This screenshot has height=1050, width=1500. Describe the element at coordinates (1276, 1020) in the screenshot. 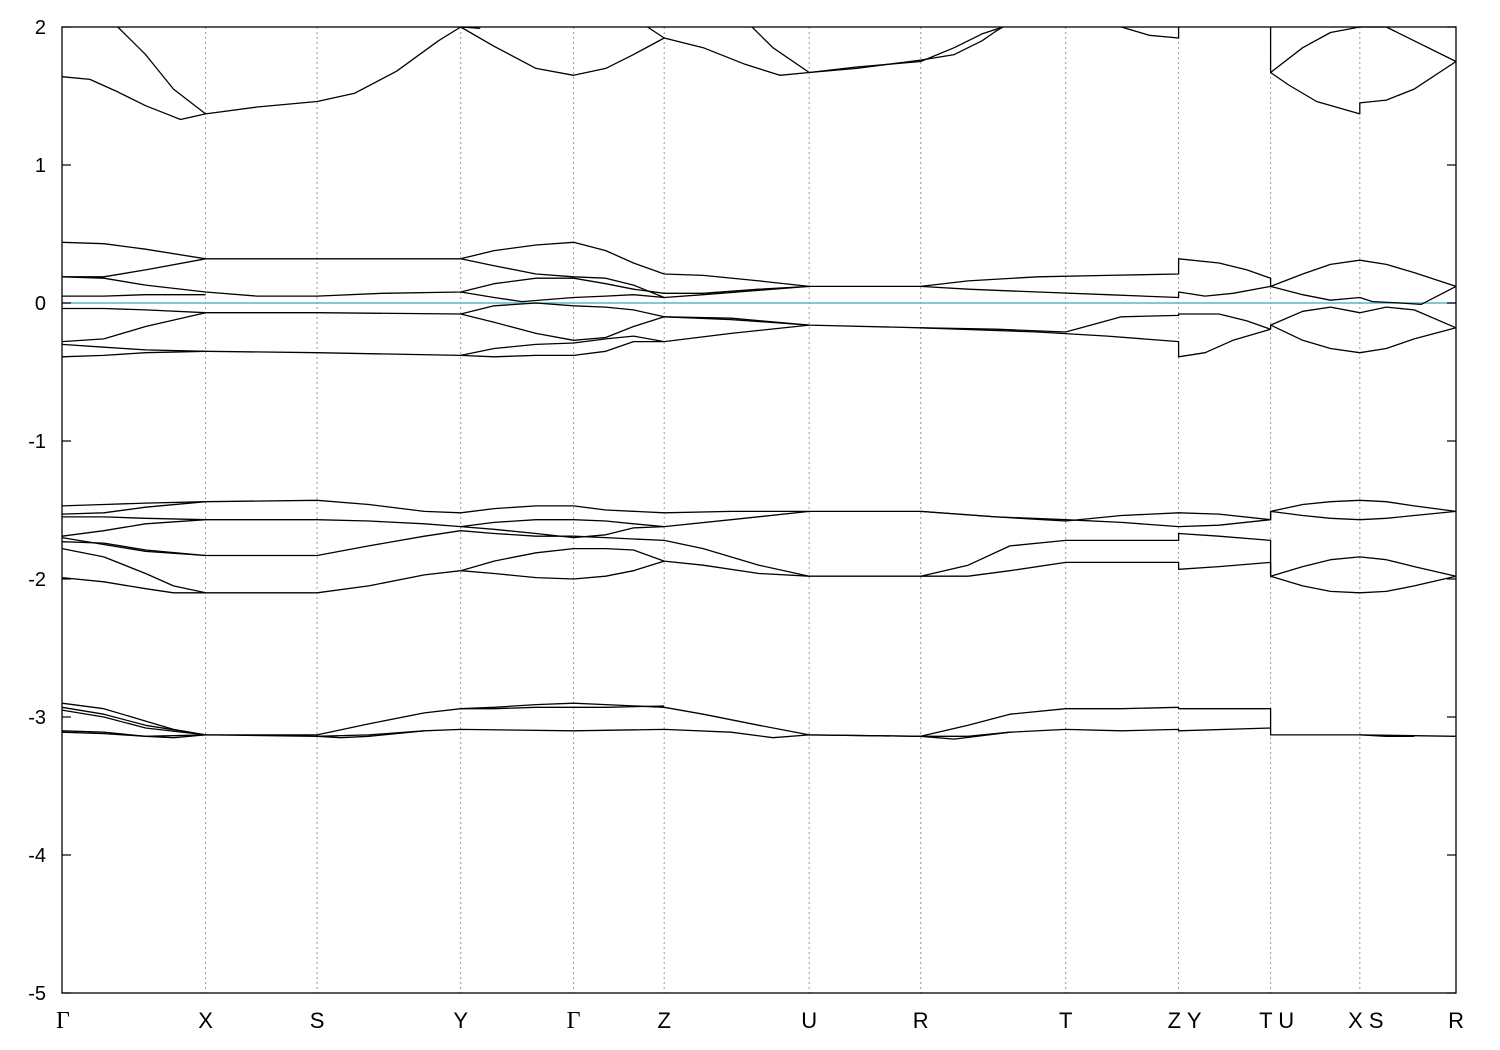

I see `kpoint-label: T U` at that location.